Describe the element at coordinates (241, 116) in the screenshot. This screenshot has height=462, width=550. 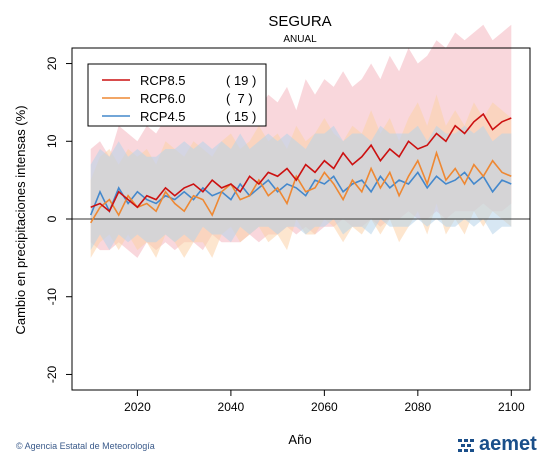
I see `legend-count: ( 15 )` at that location.